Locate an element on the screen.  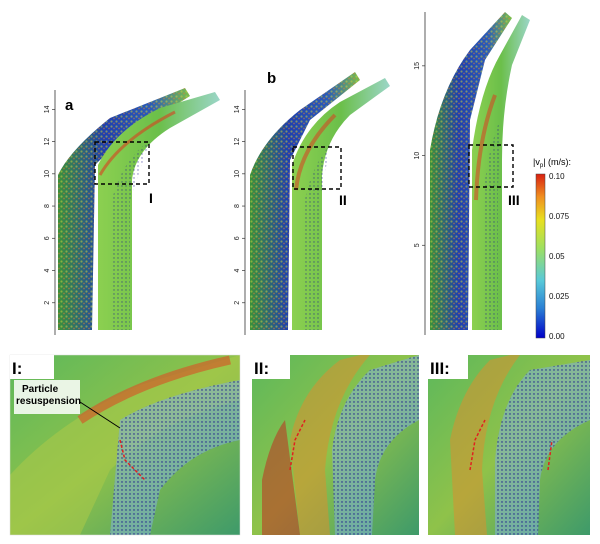
zoom-I-annotation: Particle resuspension is located at coordinates (48, 395).